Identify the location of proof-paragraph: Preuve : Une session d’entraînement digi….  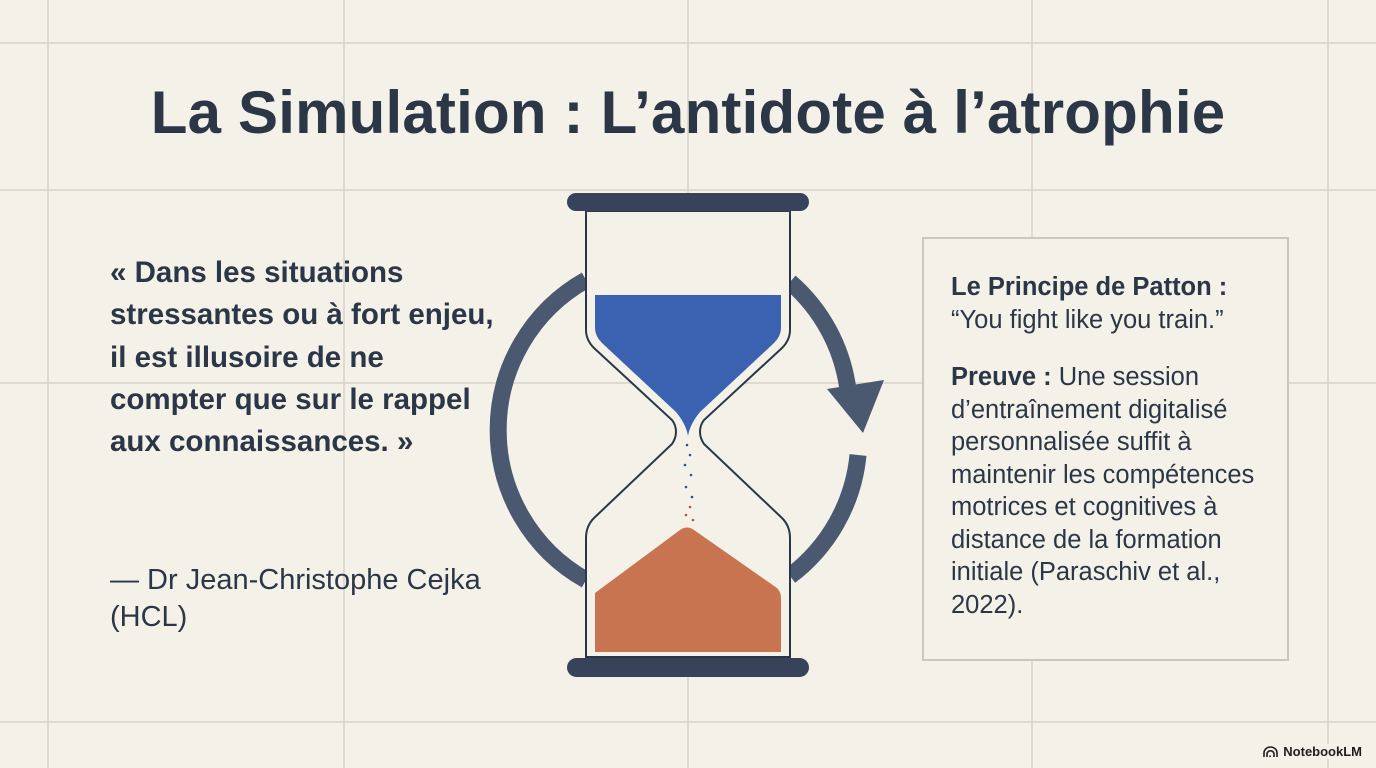
(1116, 491).